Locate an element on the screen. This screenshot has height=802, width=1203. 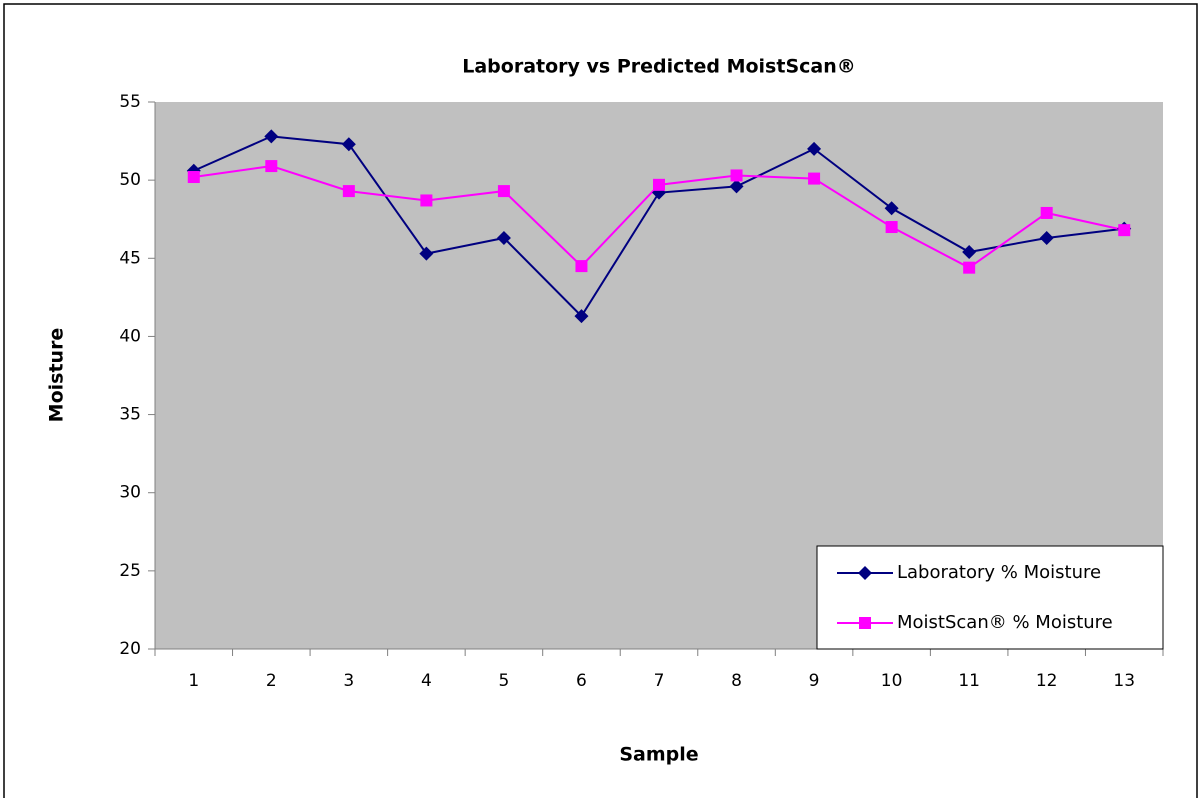
x-tick-label: 8 is located at coordinates (736, 681).